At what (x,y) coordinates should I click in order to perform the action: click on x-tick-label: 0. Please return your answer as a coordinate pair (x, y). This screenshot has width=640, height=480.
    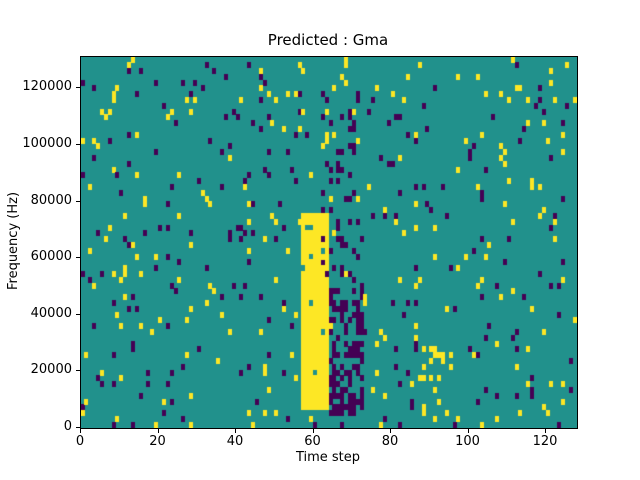
    Looking at the image, I should click on (80, 441).